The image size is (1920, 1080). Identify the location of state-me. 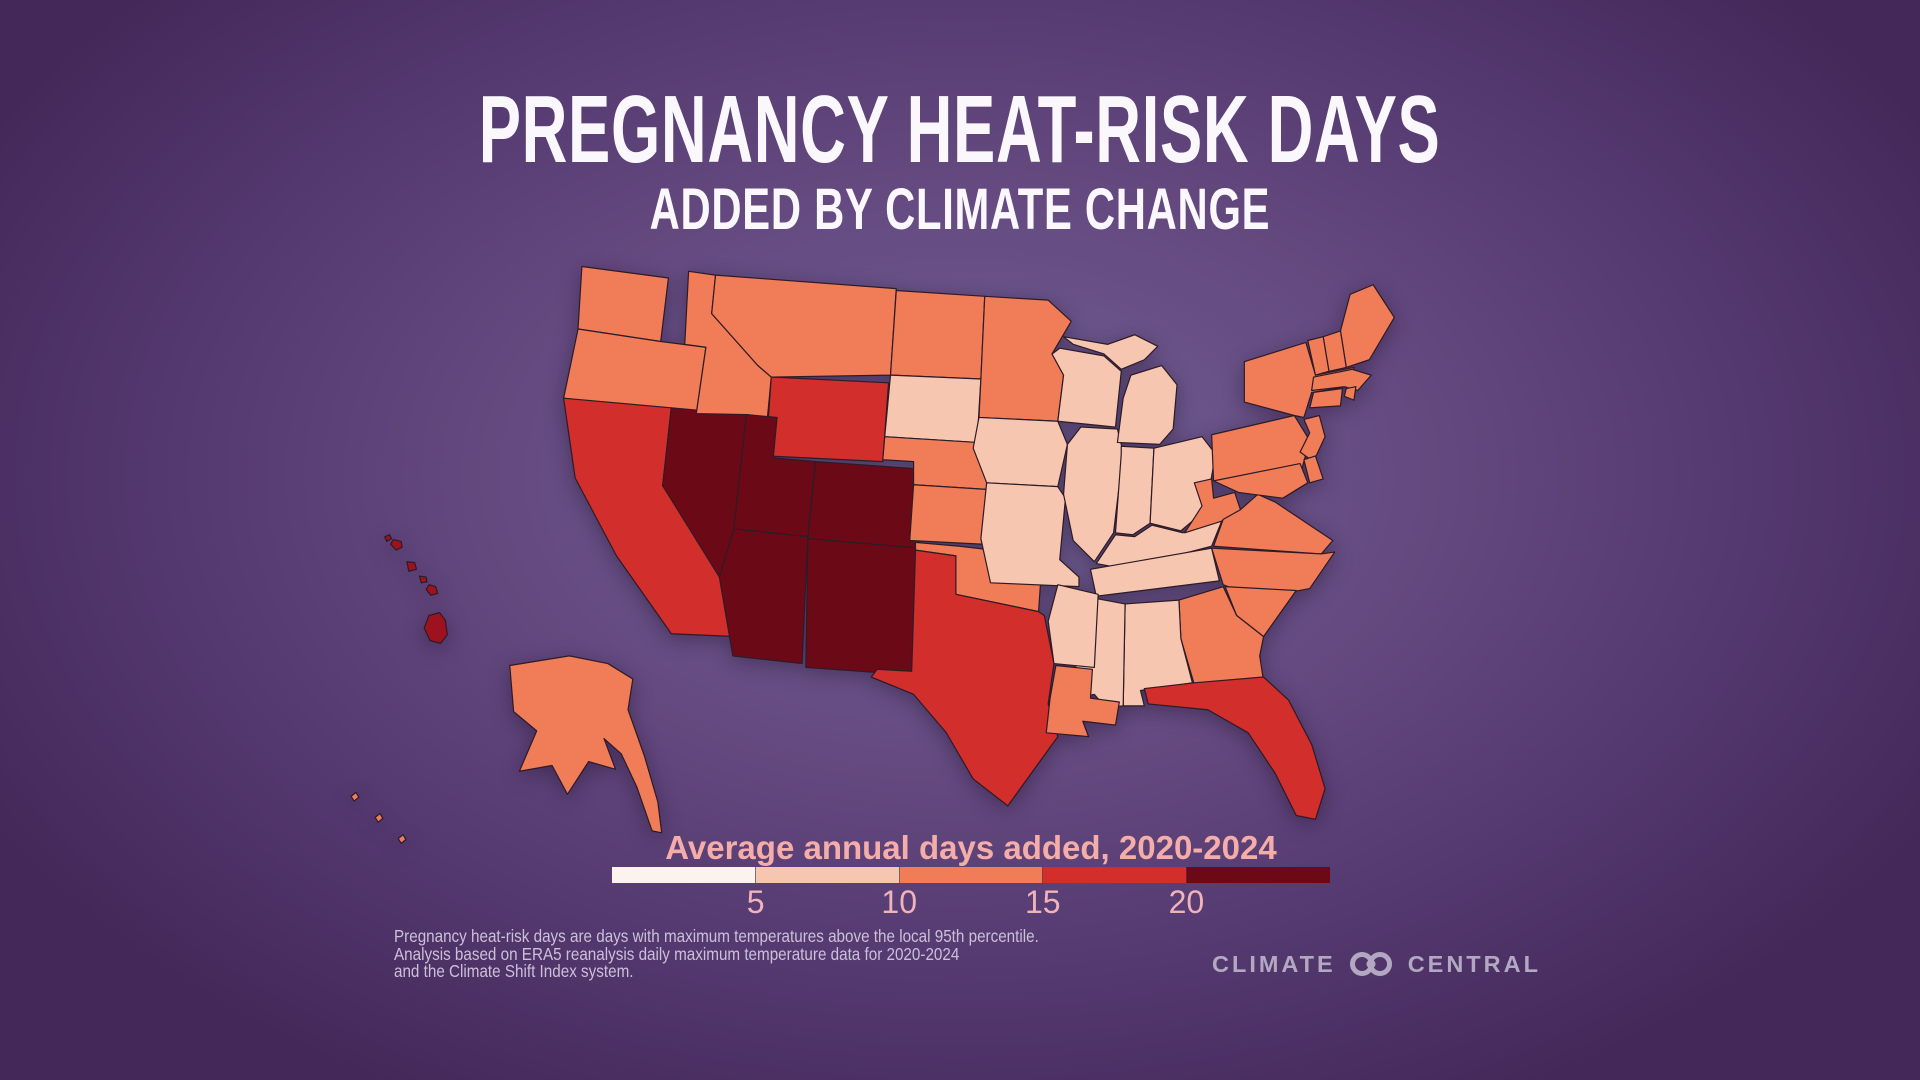
(1367, 326).